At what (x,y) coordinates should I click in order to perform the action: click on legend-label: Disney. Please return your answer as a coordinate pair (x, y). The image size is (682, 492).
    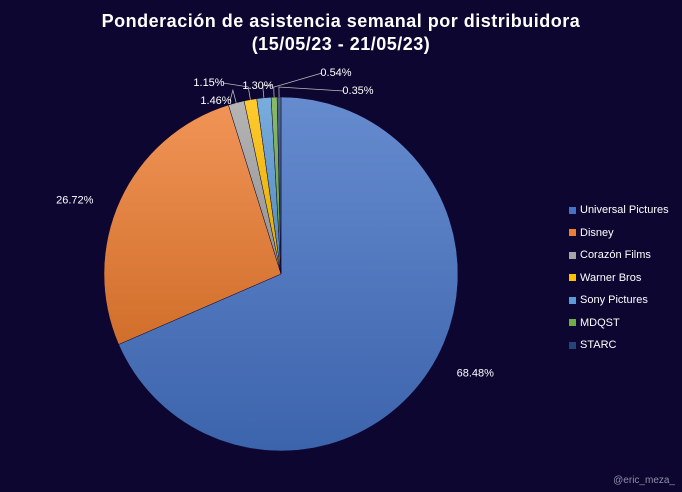
    Looking at the image, I should click on (597, 232).